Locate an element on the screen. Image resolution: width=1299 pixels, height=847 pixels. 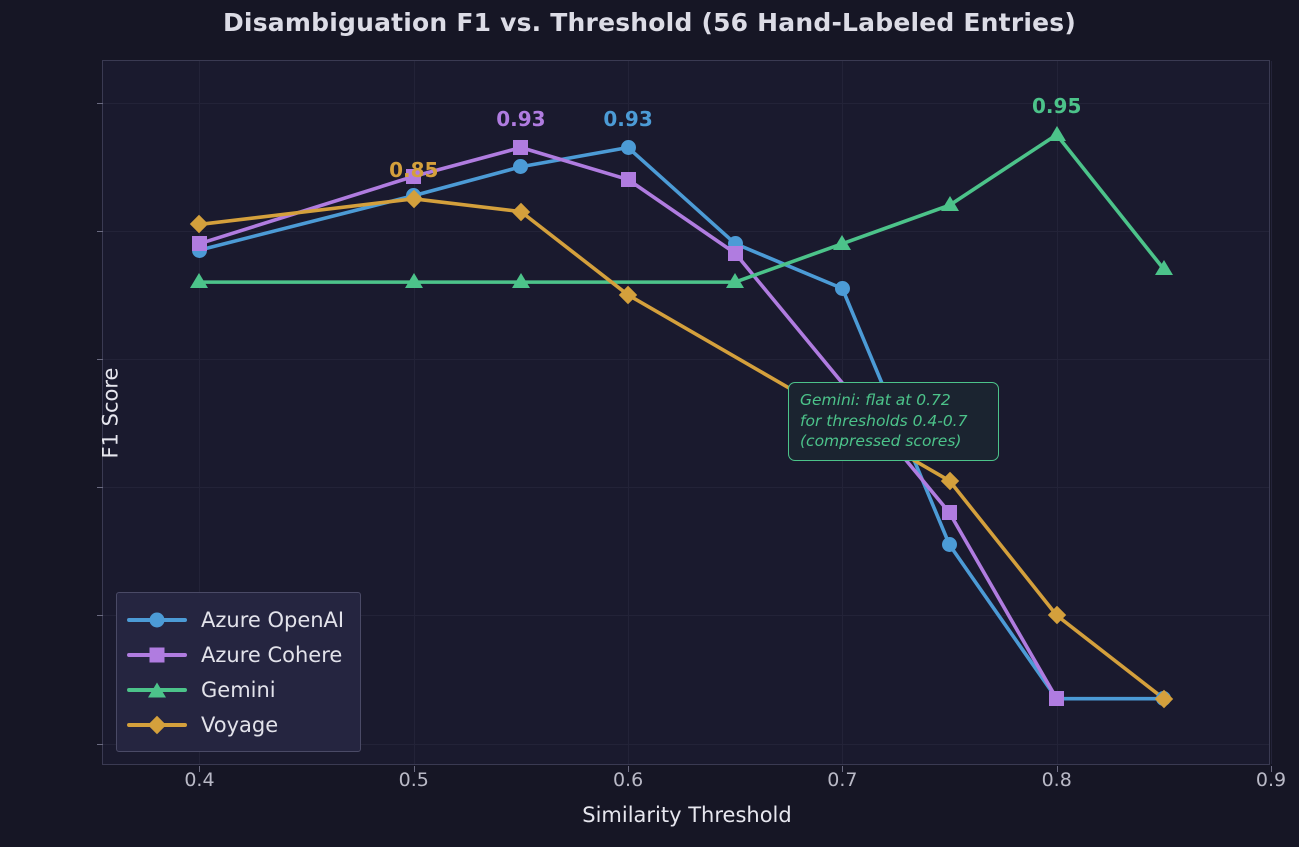
legend-label: Azure Cohere is located at coordinates (272, 654).